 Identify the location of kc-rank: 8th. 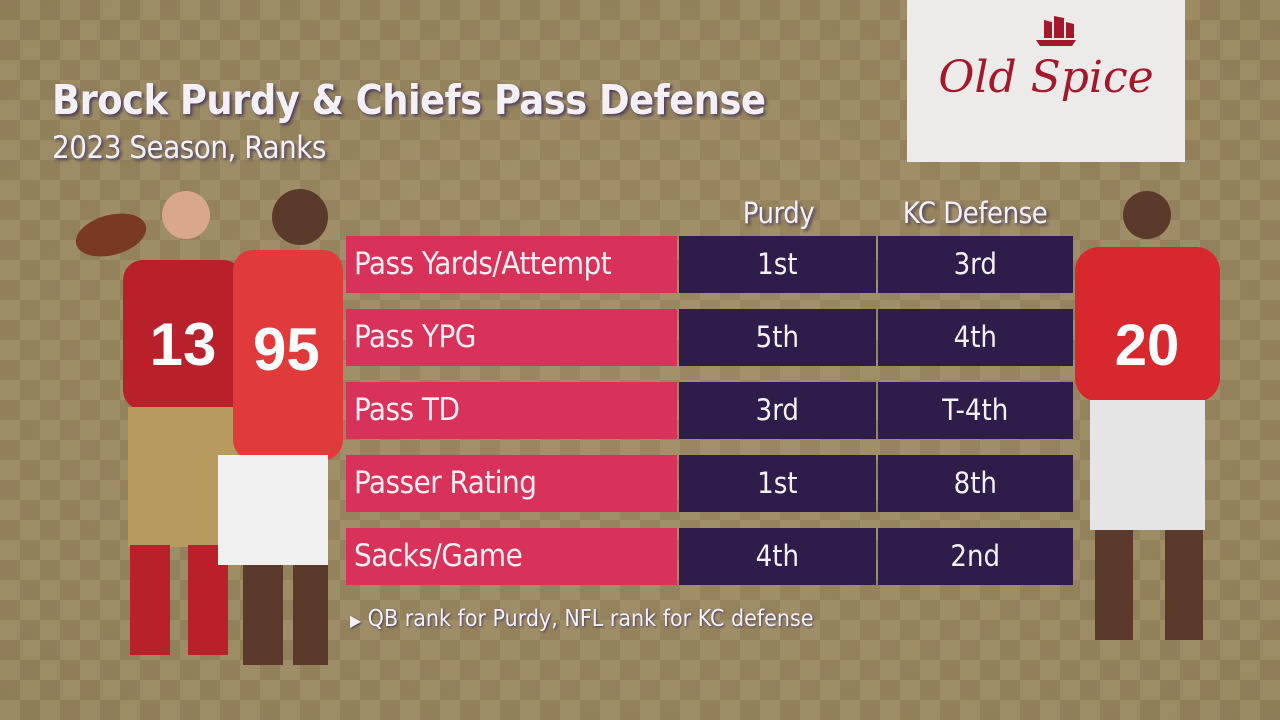
(975, 483).